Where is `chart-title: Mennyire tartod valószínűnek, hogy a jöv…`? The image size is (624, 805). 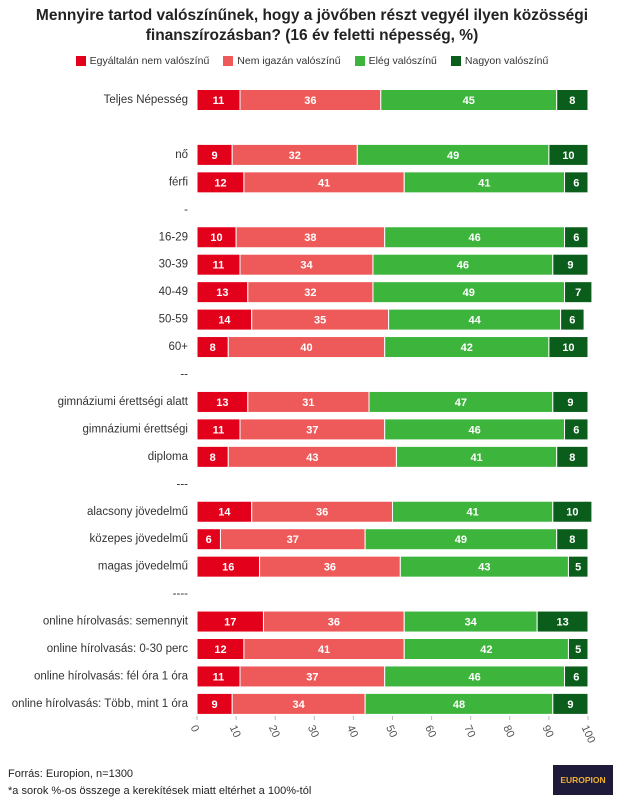 chart-title: Mennyire tartod valószínűnek, hogy a jöv… is located at coordinates (312, 25).